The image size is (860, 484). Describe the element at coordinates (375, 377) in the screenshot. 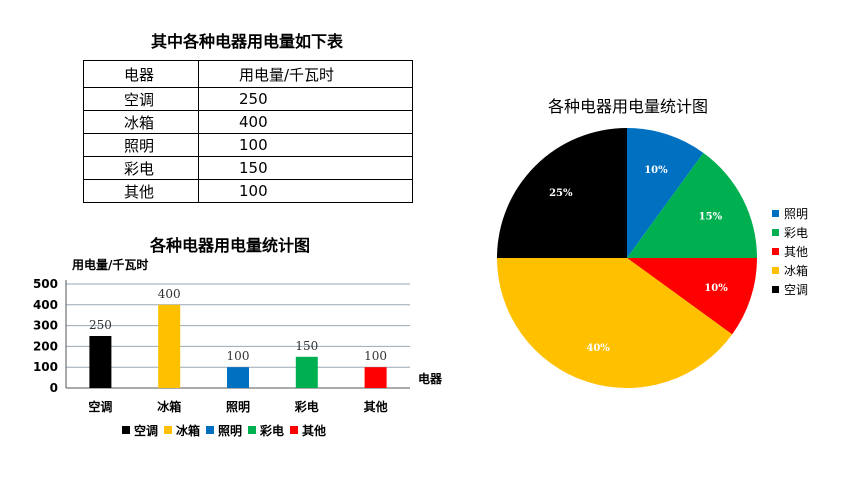

I see `bar-其他` at that location.